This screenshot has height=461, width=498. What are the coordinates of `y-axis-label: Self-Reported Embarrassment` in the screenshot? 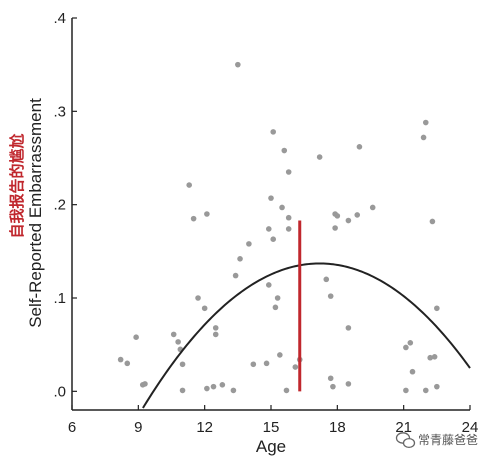 It's located at (35, 213).